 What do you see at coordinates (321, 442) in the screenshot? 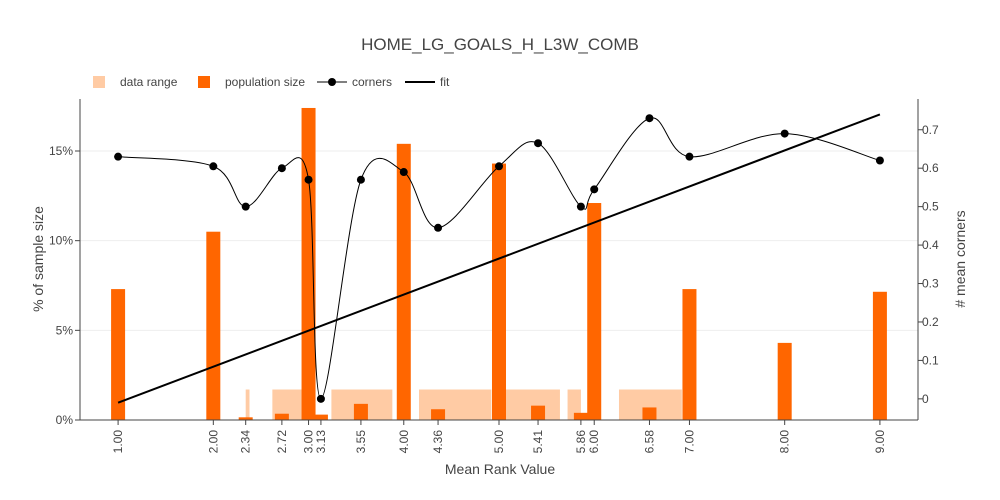
I see `x-tick-label: 3.13` at bounding box center [321, 442].